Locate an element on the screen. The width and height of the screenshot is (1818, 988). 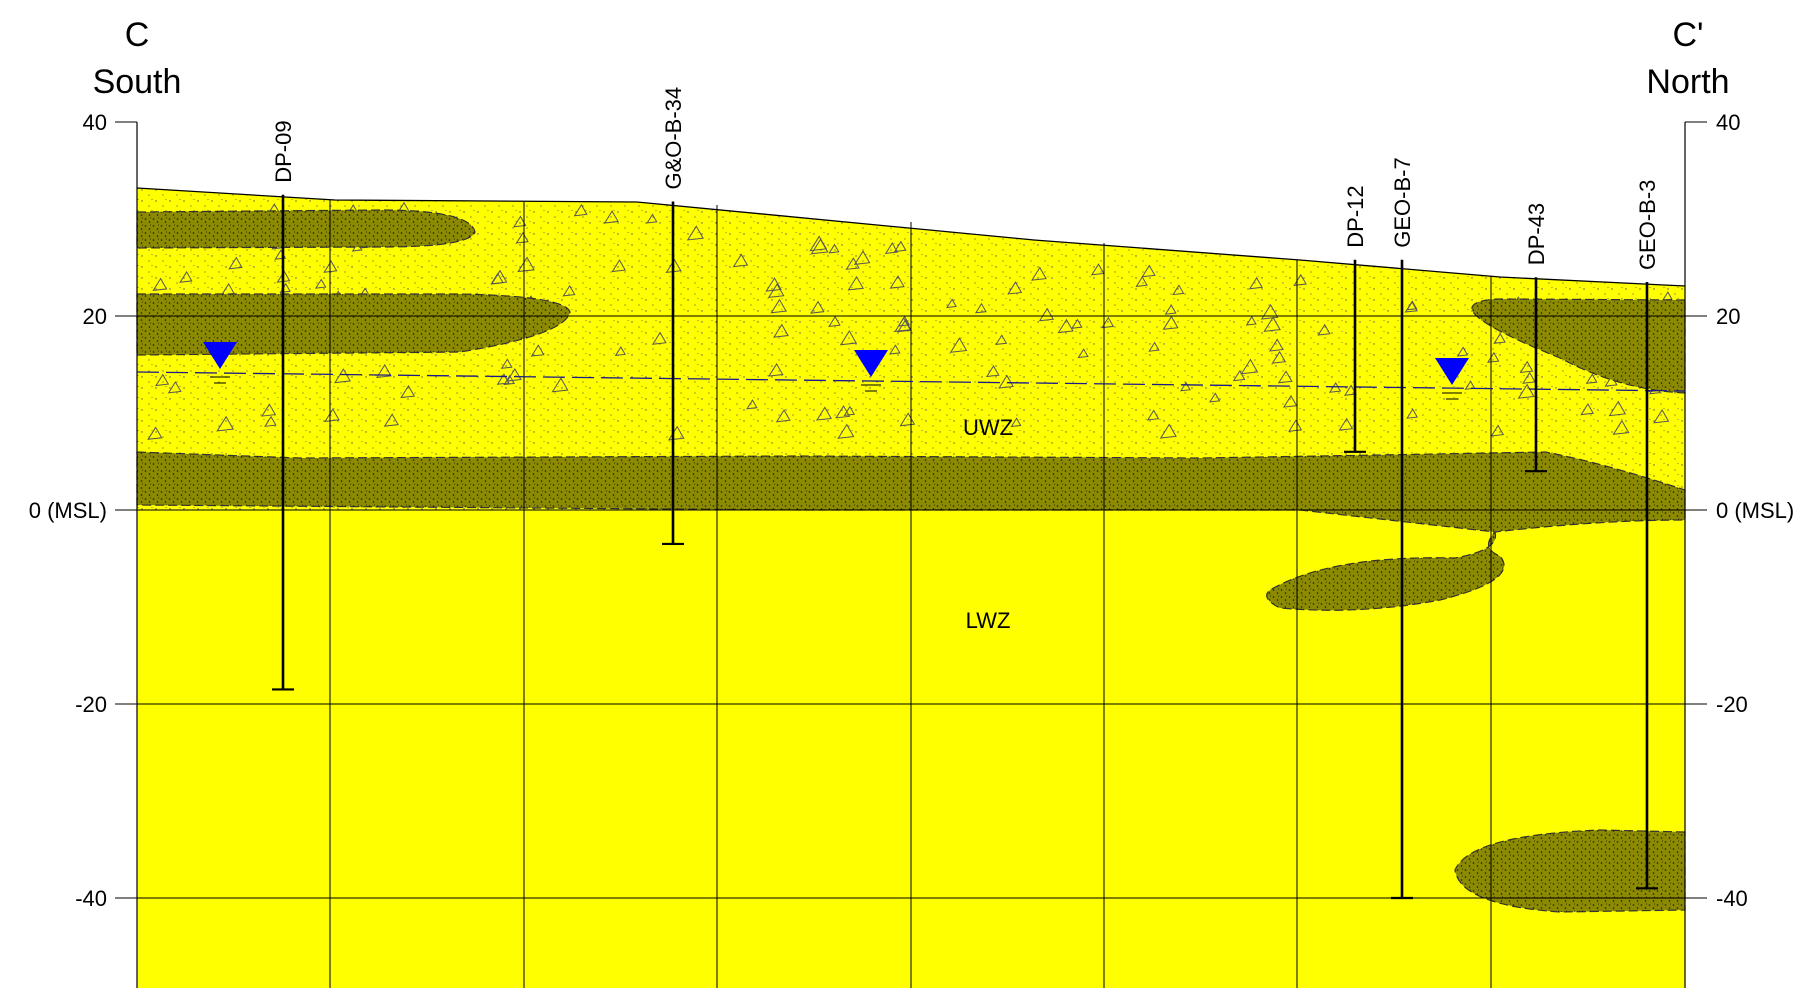
boring-2: DP-12 is located at coordinates (1355, 319).